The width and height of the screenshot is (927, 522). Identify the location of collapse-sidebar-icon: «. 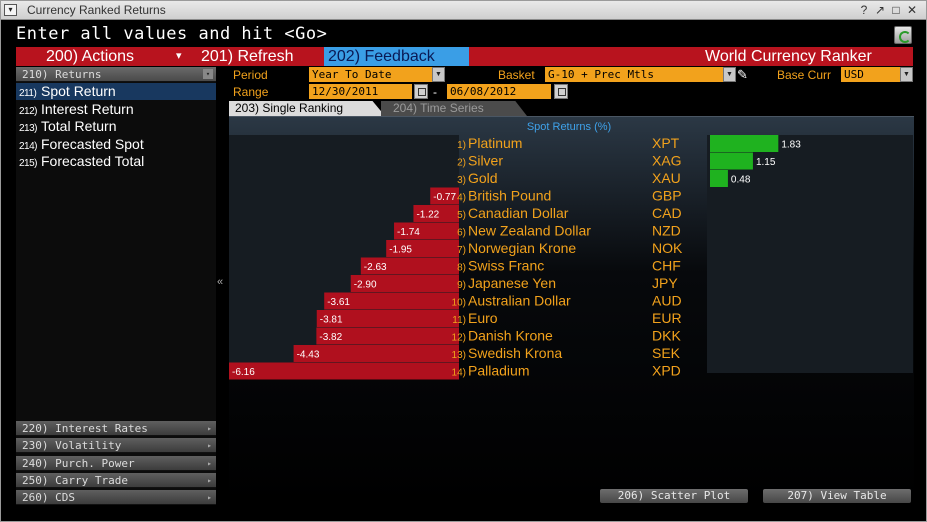
(220, 282).